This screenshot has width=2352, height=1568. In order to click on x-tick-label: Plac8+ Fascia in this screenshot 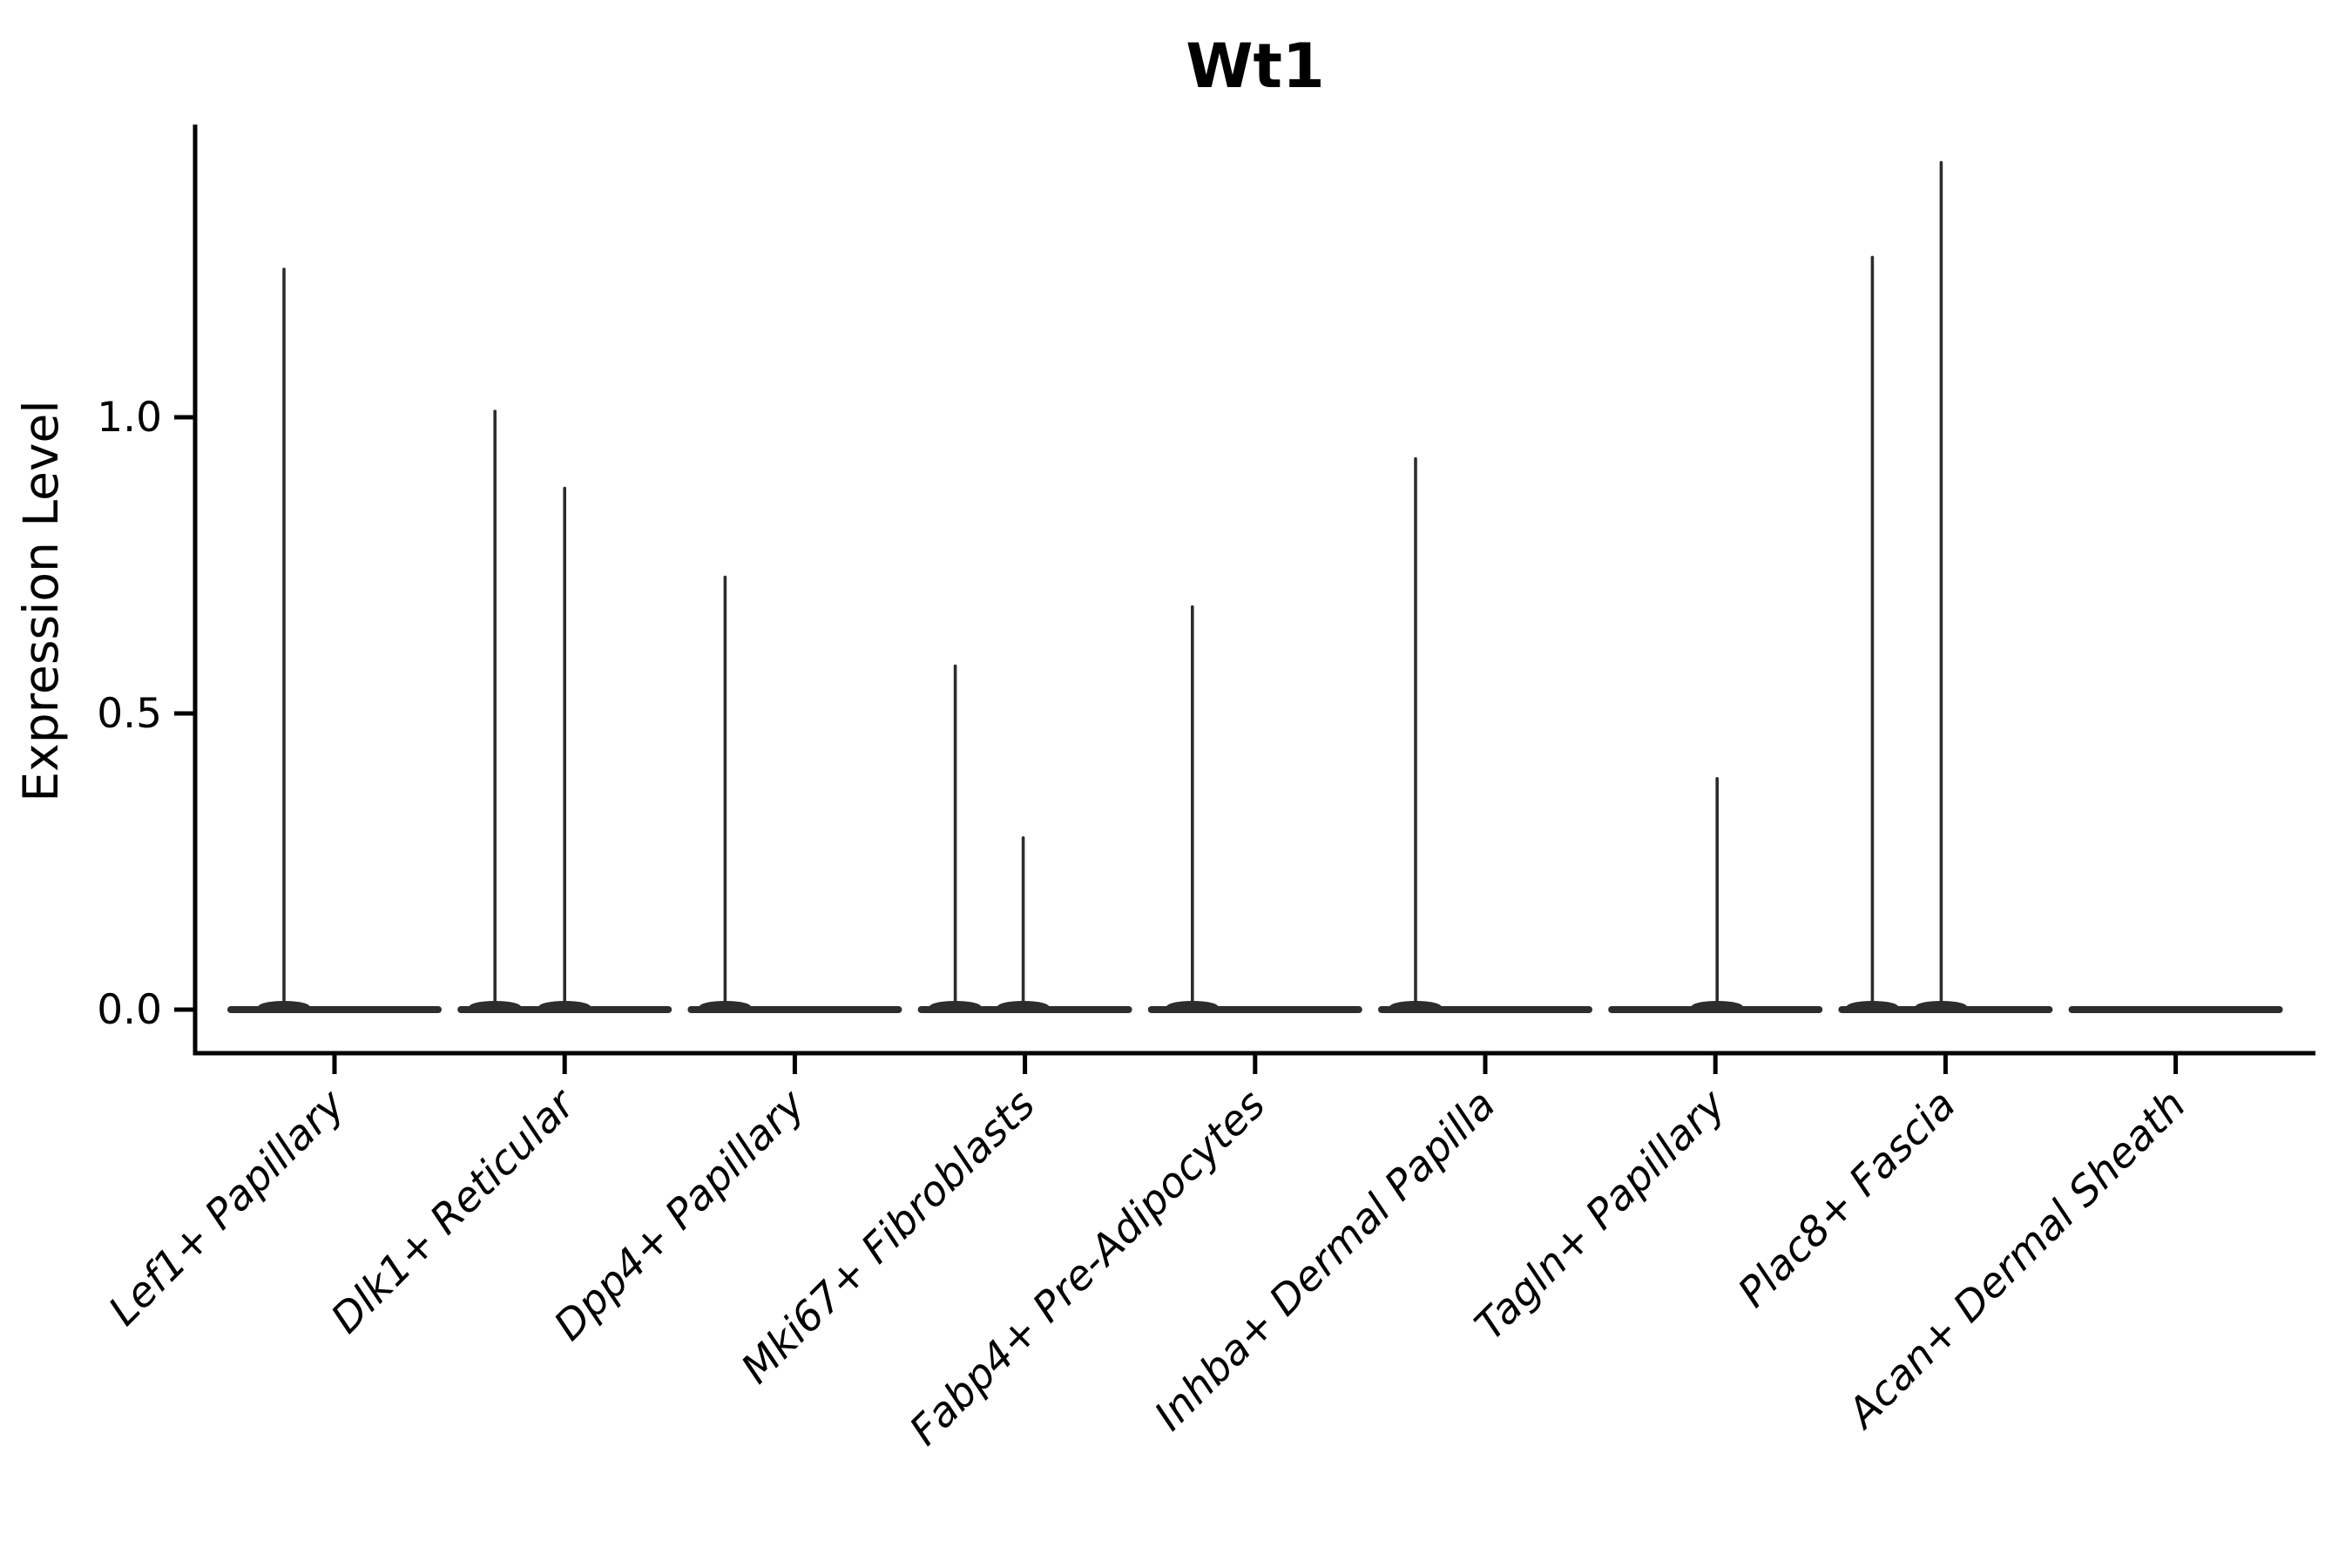, I will do `click(1847, 1199)`.